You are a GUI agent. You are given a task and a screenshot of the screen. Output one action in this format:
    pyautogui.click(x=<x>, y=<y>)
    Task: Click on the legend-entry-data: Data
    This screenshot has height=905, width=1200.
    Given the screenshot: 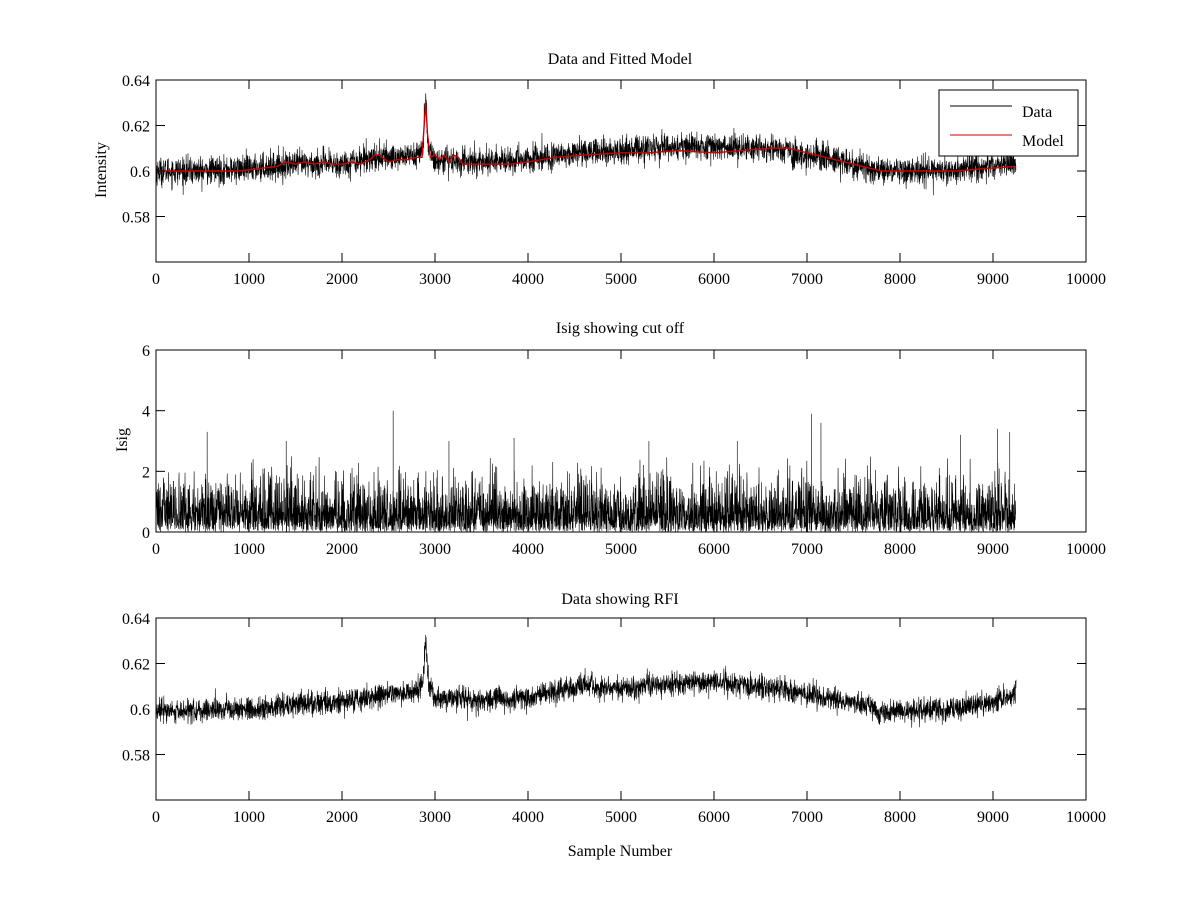 What is the action you would take?
    pyautogui.click(x=1037, y=112)
    